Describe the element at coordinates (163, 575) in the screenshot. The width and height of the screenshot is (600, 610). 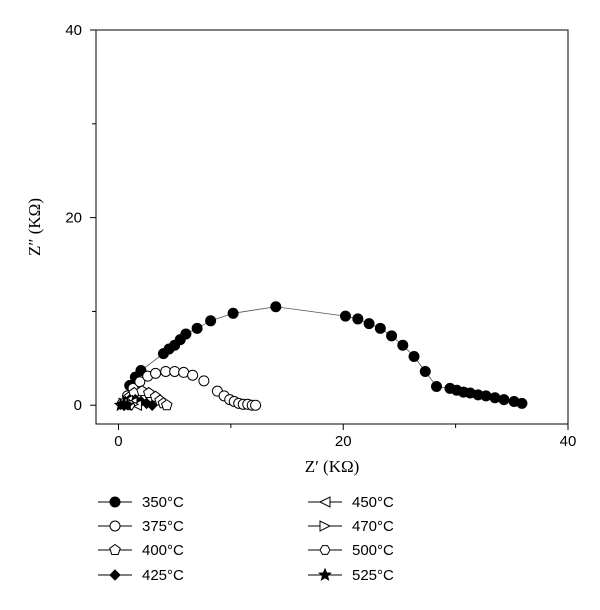
I see `legend-label: 425°C` at that location.